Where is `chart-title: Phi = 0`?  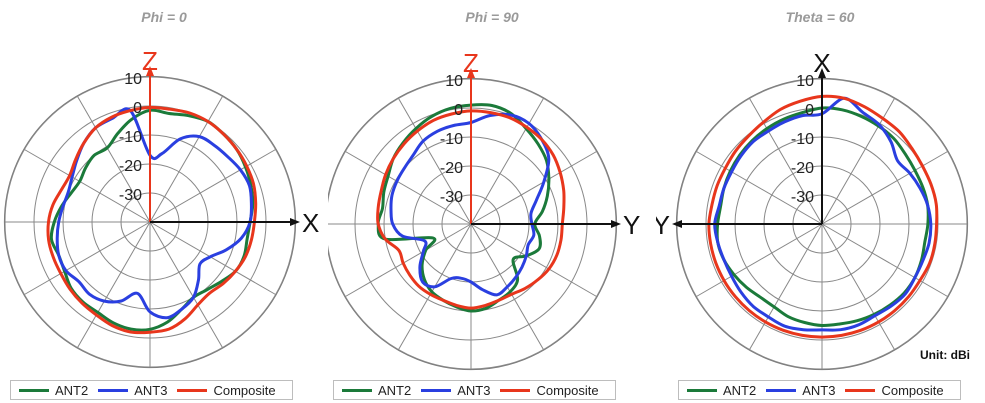
chart-title: Phi = 0 is located at coordinates (164, 17).